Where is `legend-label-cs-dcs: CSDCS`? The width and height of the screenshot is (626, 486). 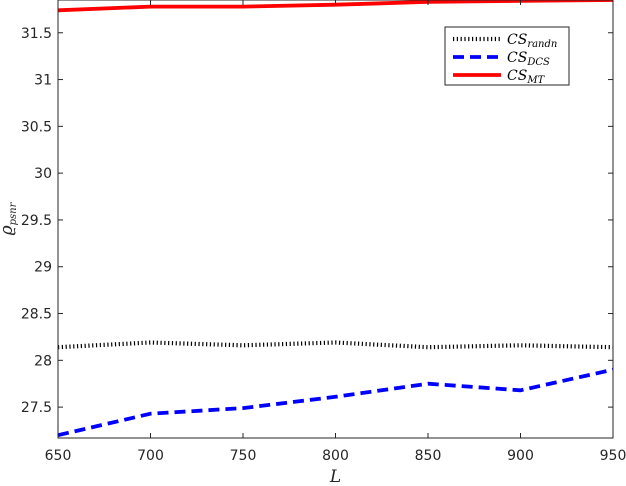
legend-label-cs-dcs: CSDCS is located at coordinates (528, 59).